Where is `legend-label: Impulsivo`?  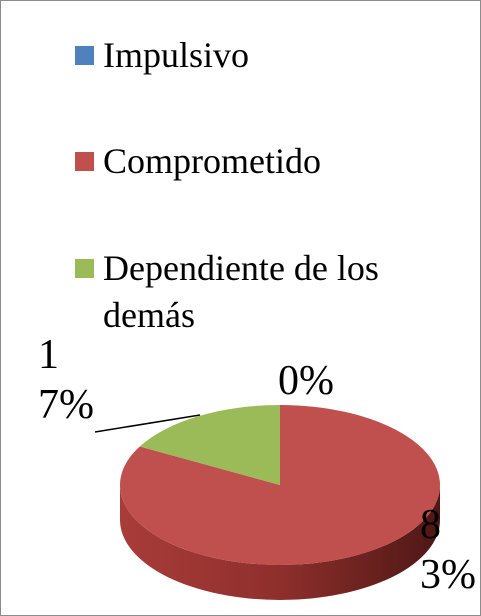 legend-label: Impulsivo is located at coordinates (176, 55).